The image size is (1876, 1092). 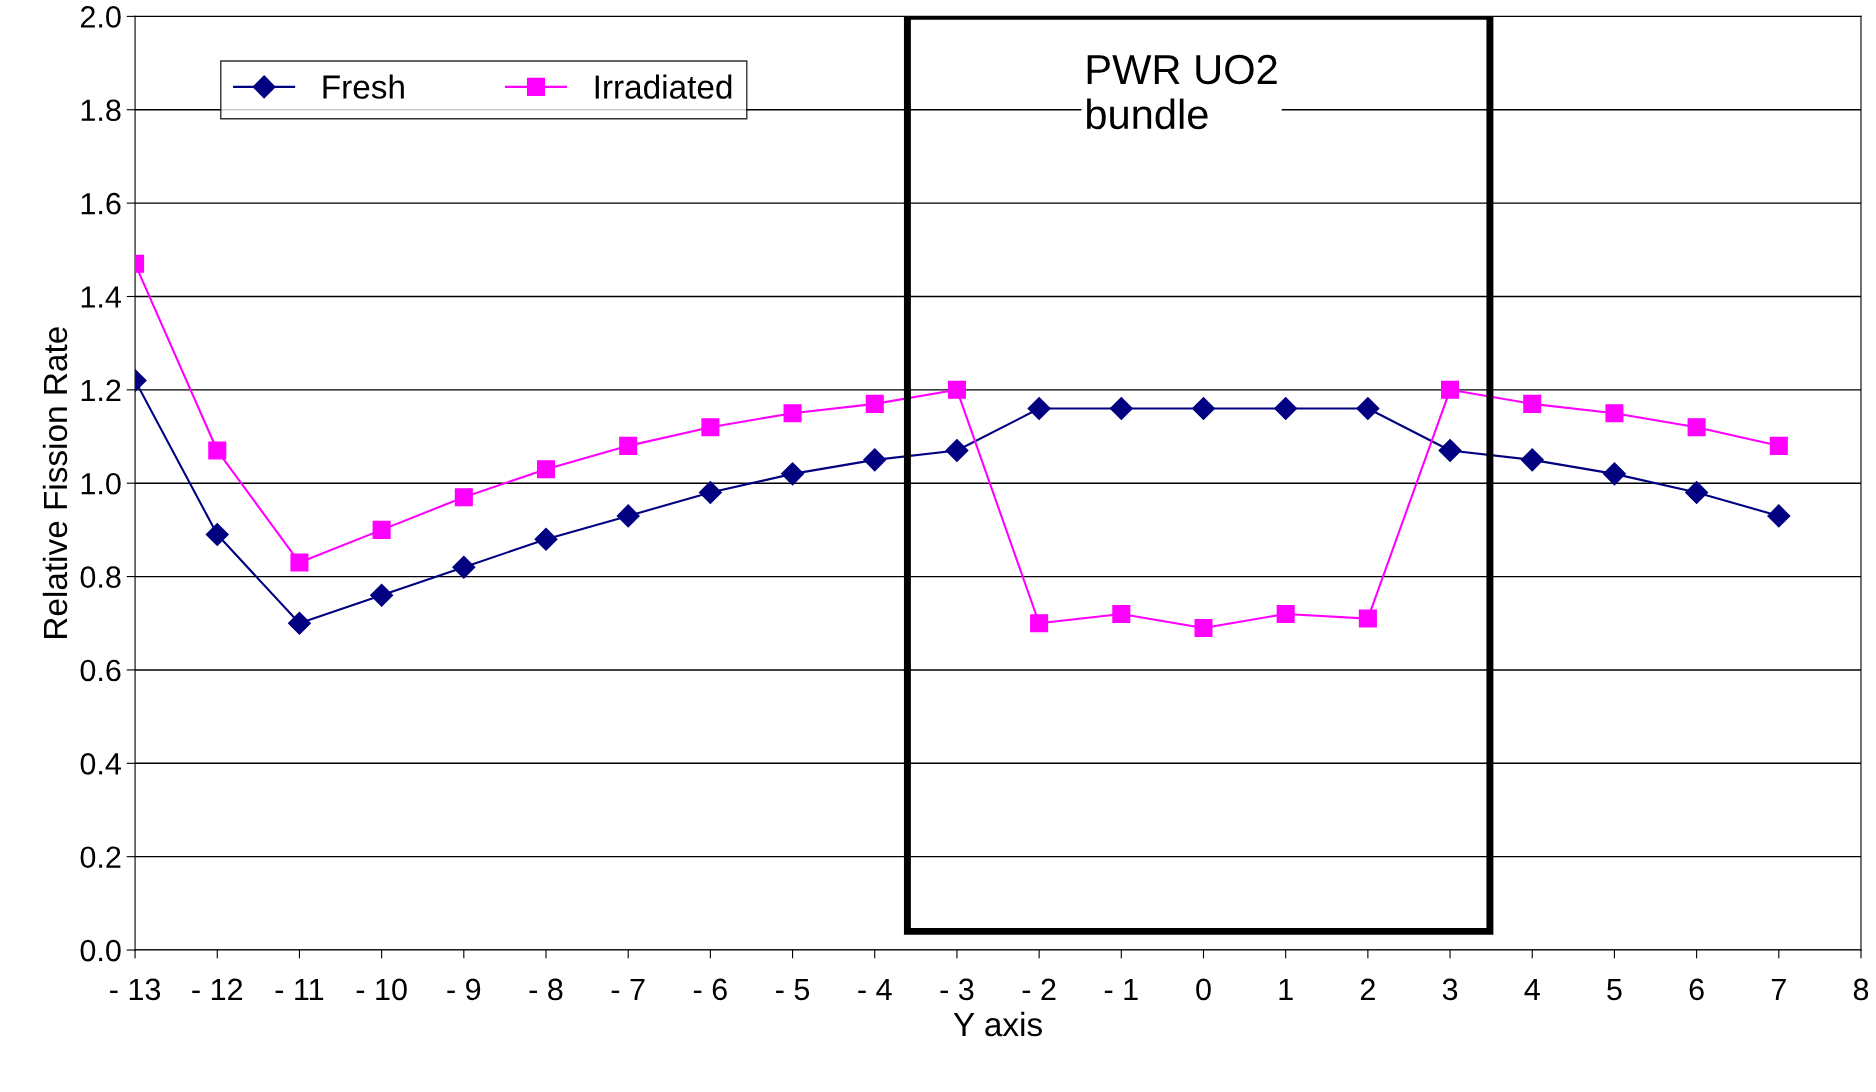 I want to click on y-tick-label: 0.6, so click(x=100, y=670).